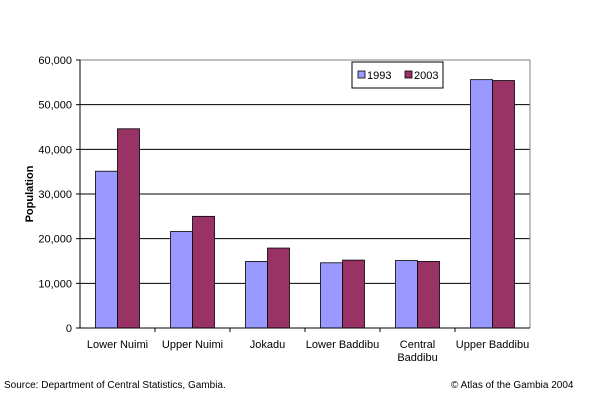 The image size is (594, 417). Describe the element at coordinates (55, 61) in the screenshot. I see `y-tick-label: 60,000` at that location.